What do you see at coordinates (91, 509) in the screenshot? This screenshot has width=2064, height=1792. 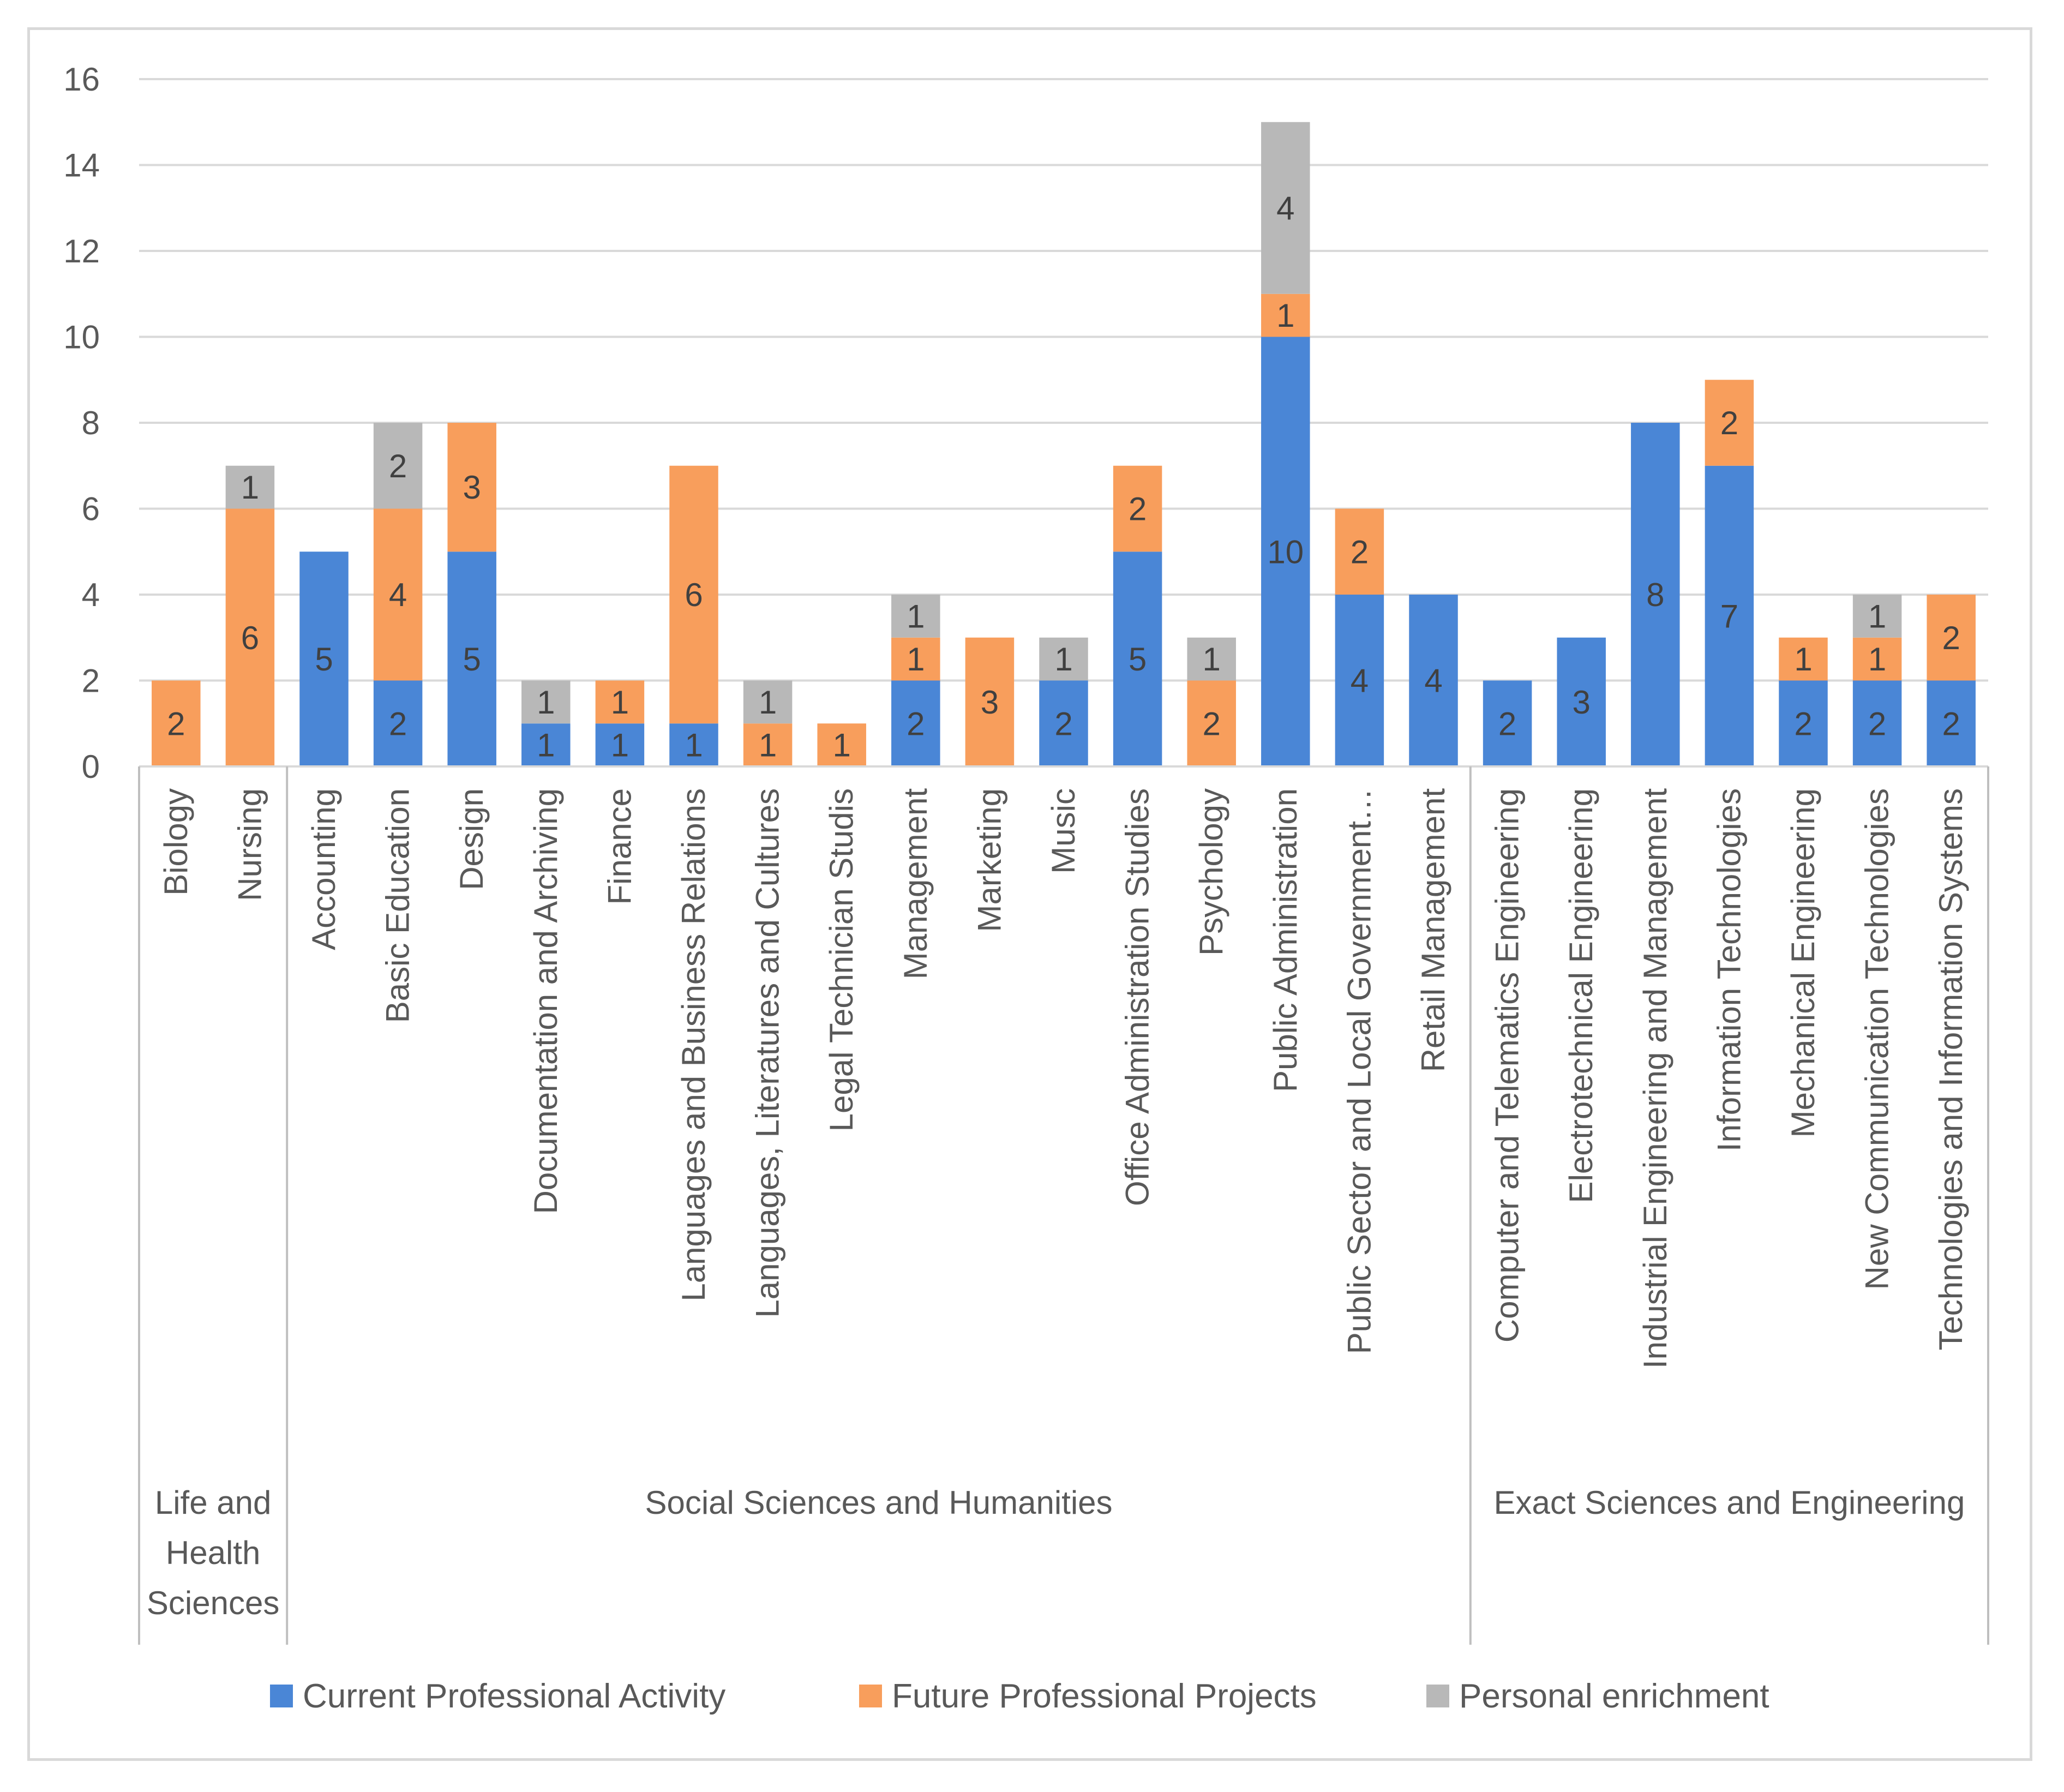 I see `y-tick-label: 6` at bounding box center [91, 509].